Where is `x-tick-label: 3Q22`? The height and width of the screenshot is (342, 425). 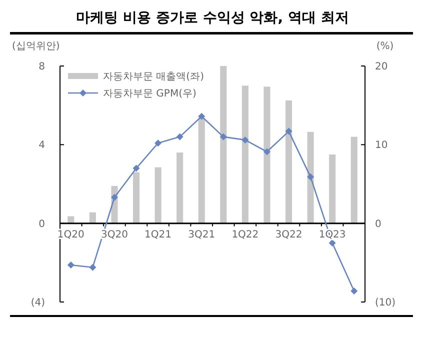
x-tick-label: 3Q22 is located at coordinates (288, 234).